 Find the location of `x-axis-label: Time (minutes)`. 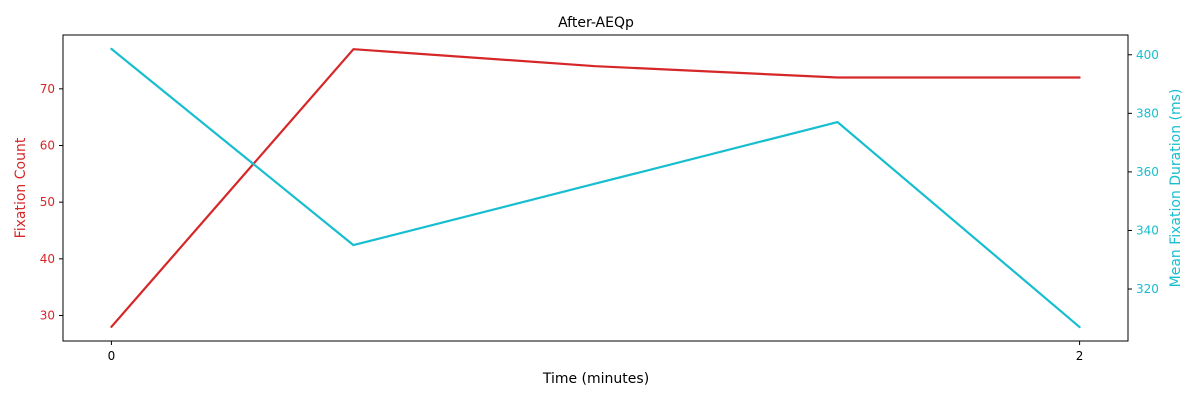

x-axis-label: Time (minutes) is located at coordinates (595, 379).